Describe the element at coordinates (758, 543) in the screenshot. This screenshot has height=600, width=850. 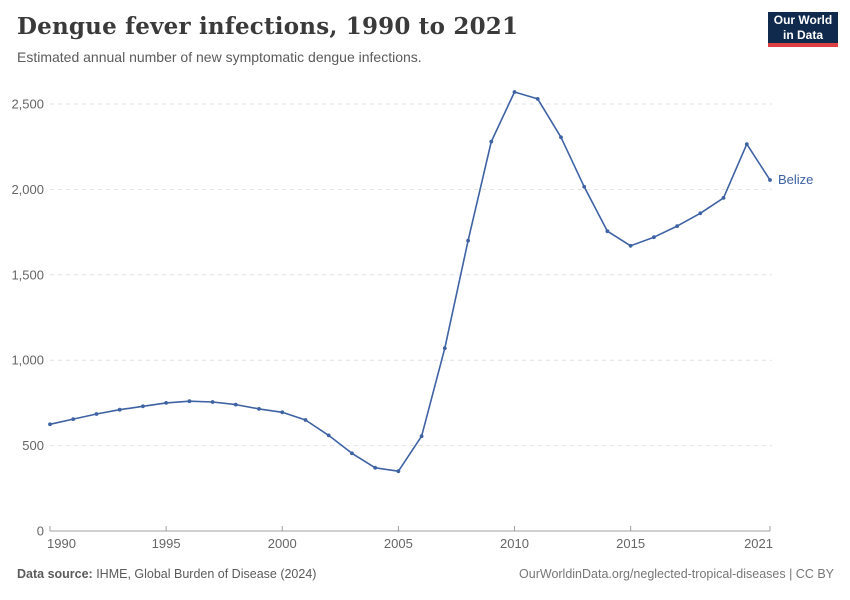
I see `x-axis-tick-label: 2021` at that location.